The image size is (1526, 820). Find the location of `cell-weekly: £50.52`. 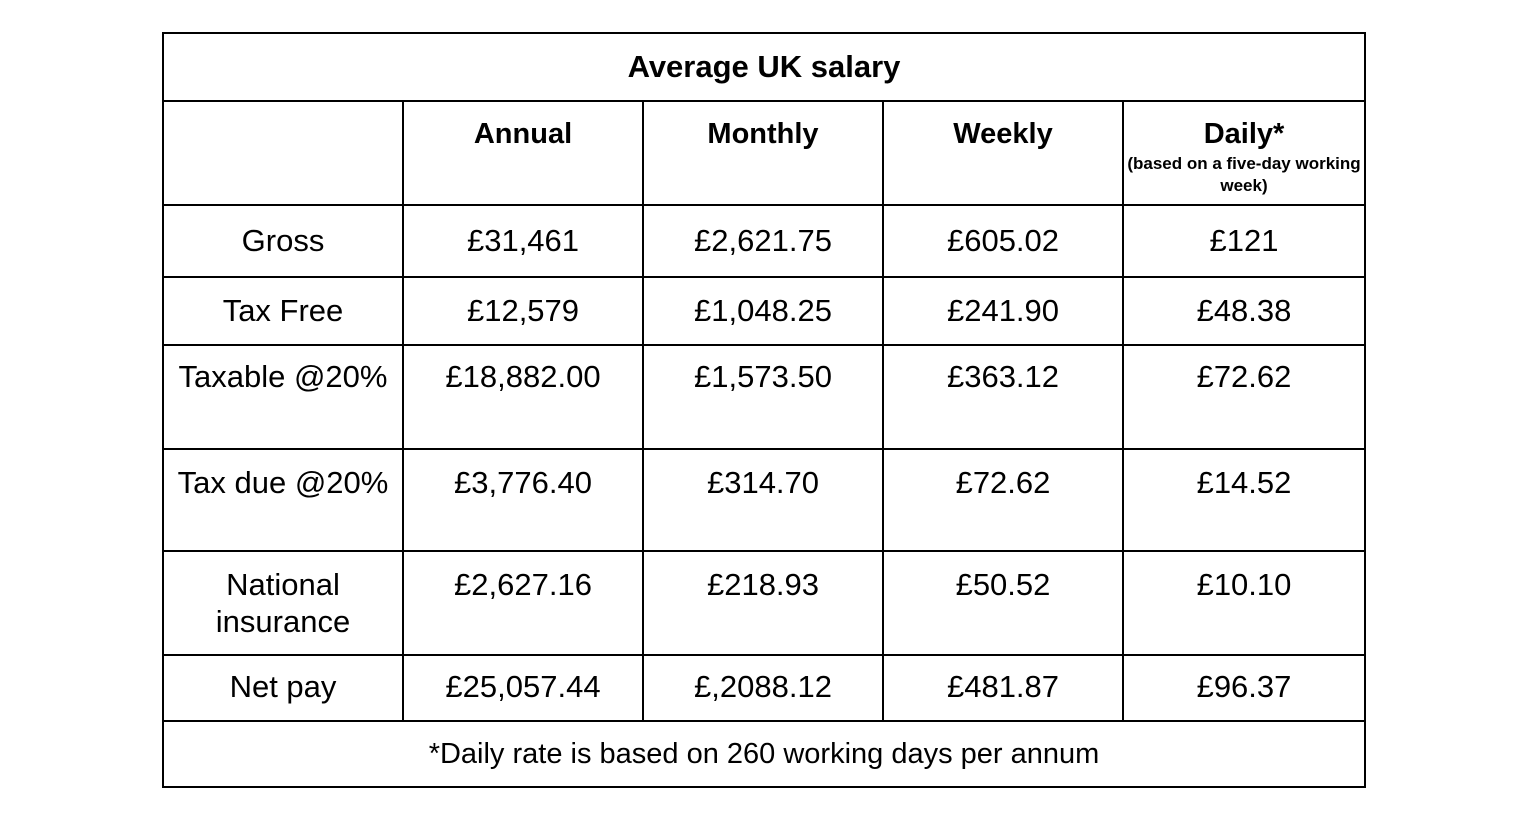

cell-weekly: £50.52 is located at coordinates (1003, 603).